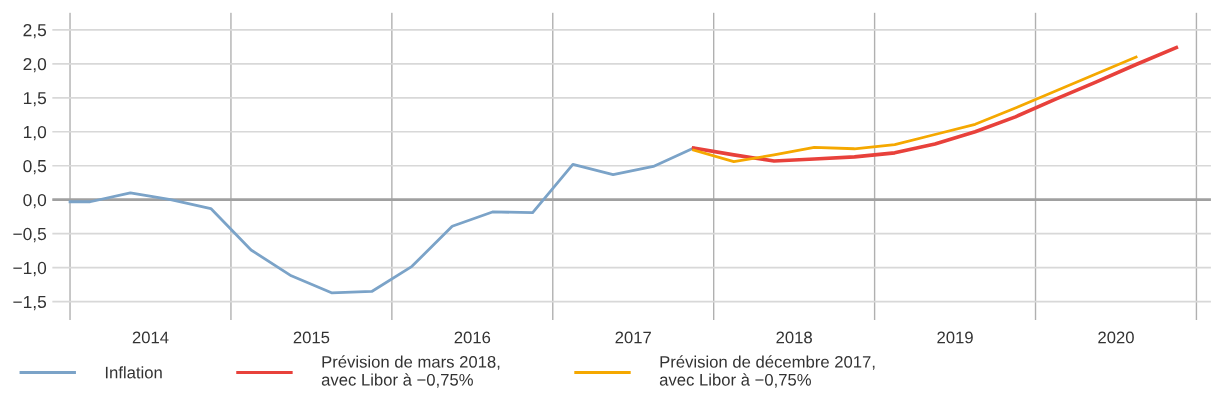 The image size is (1217, 402). What do you see at coordinates (472, 337) in the screenshot?
I see `x-tick-label: 2016` at bounding box center [472, 337].